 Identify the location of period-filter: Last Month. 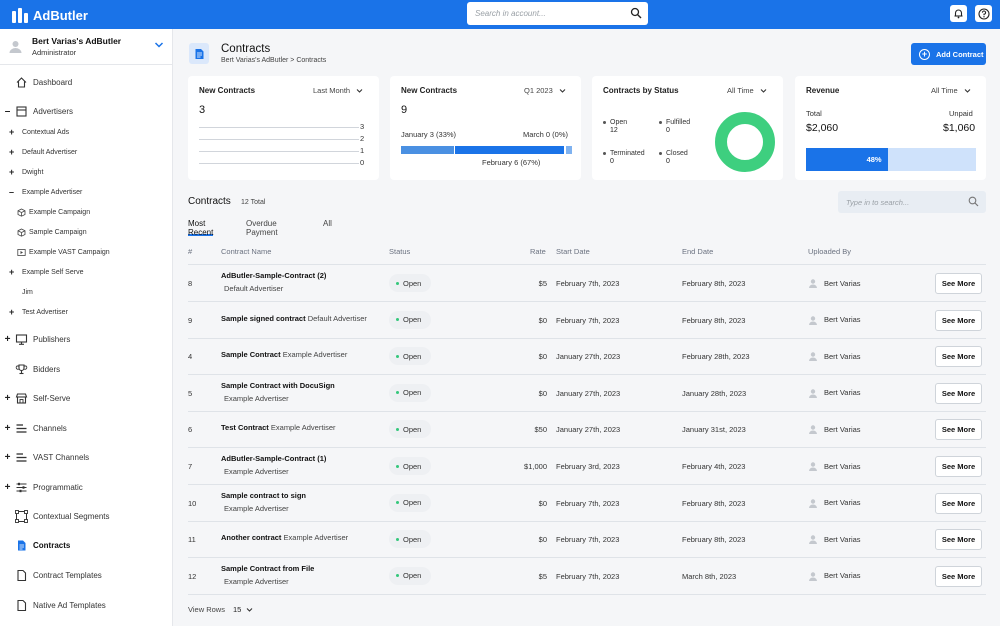
(338, 90).